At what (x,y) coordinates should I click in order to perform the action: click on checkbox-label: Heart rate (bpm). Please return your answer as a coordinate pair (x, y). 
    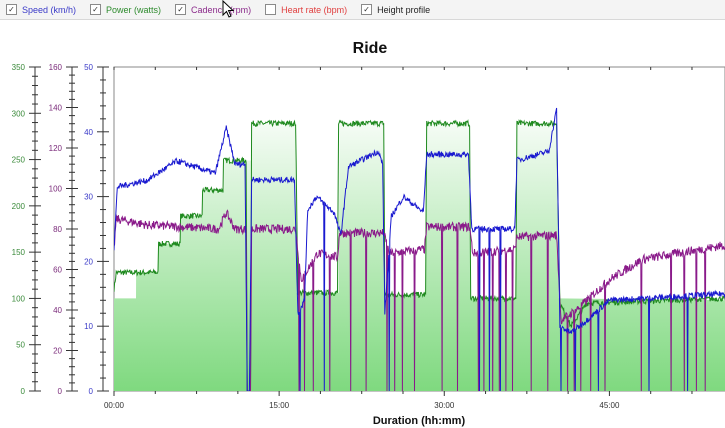
    Looking at the image, I should click on (314, 9).